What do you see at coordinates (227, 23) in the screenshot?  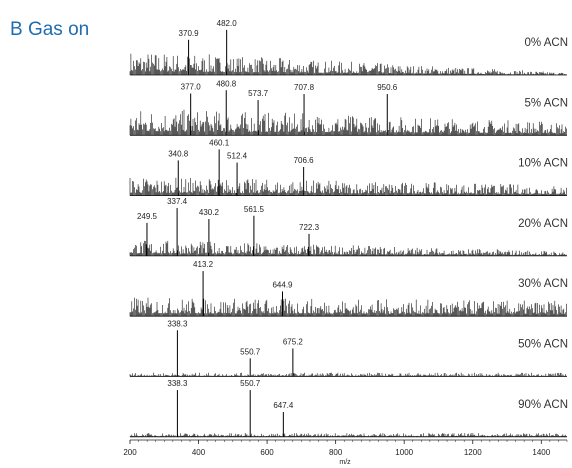 I see `peak-label: 482.0` at bounding box center [227, 23].